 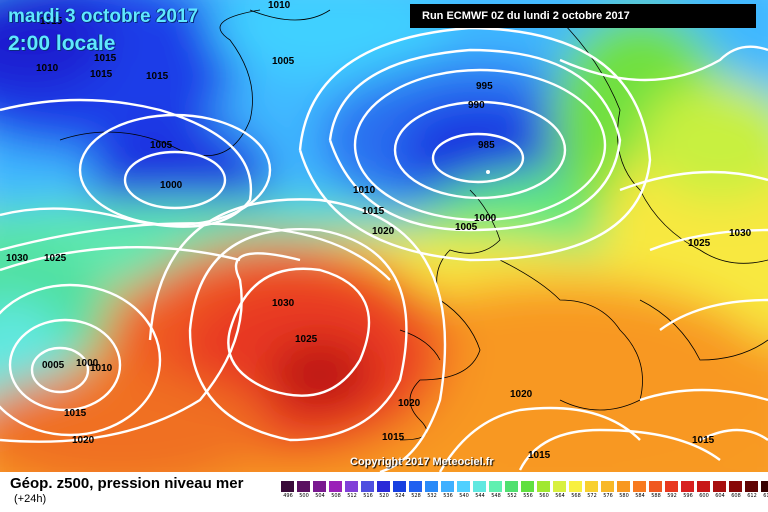 I want to click on scale-step: 544, so click(x=480, y=492).